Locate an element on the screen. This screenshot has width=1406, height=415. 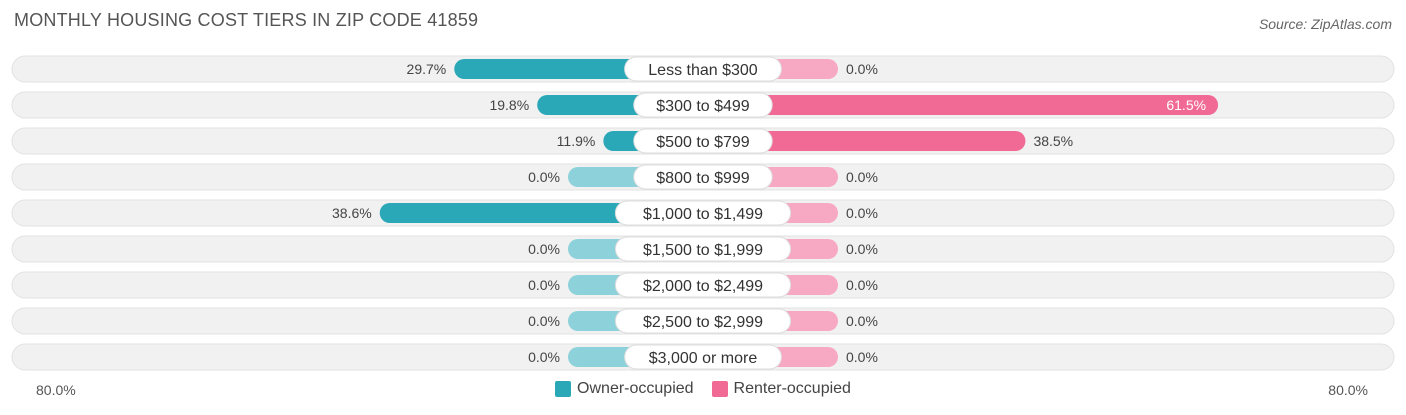
renter-value-label: 61.5% is located at coordinates (1186, 105).